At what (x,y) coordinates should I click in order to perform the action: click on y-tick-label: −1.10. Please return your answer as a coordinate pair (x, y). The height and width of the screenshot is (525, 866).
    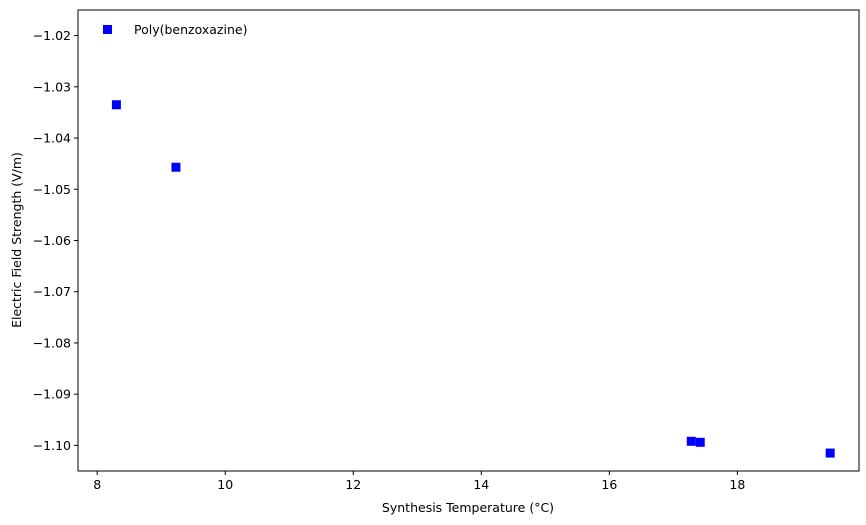
    Looking at the image, I should click on (52, 445).